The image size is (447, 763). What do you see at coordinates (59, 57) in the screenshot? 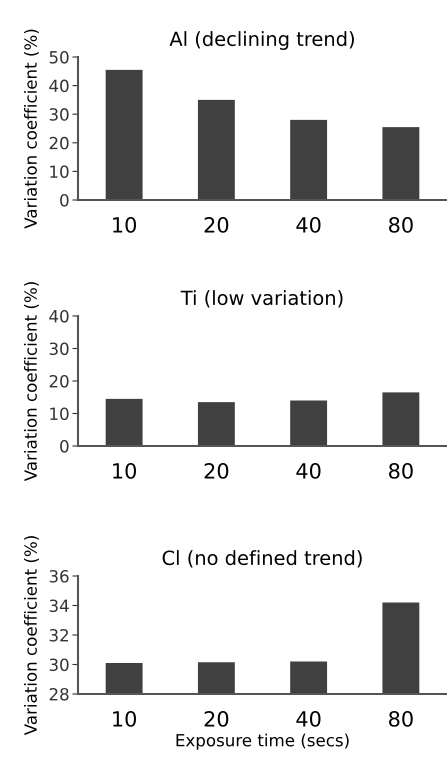
I see `y-tick-label: 50` at bounding box center [59, 57].